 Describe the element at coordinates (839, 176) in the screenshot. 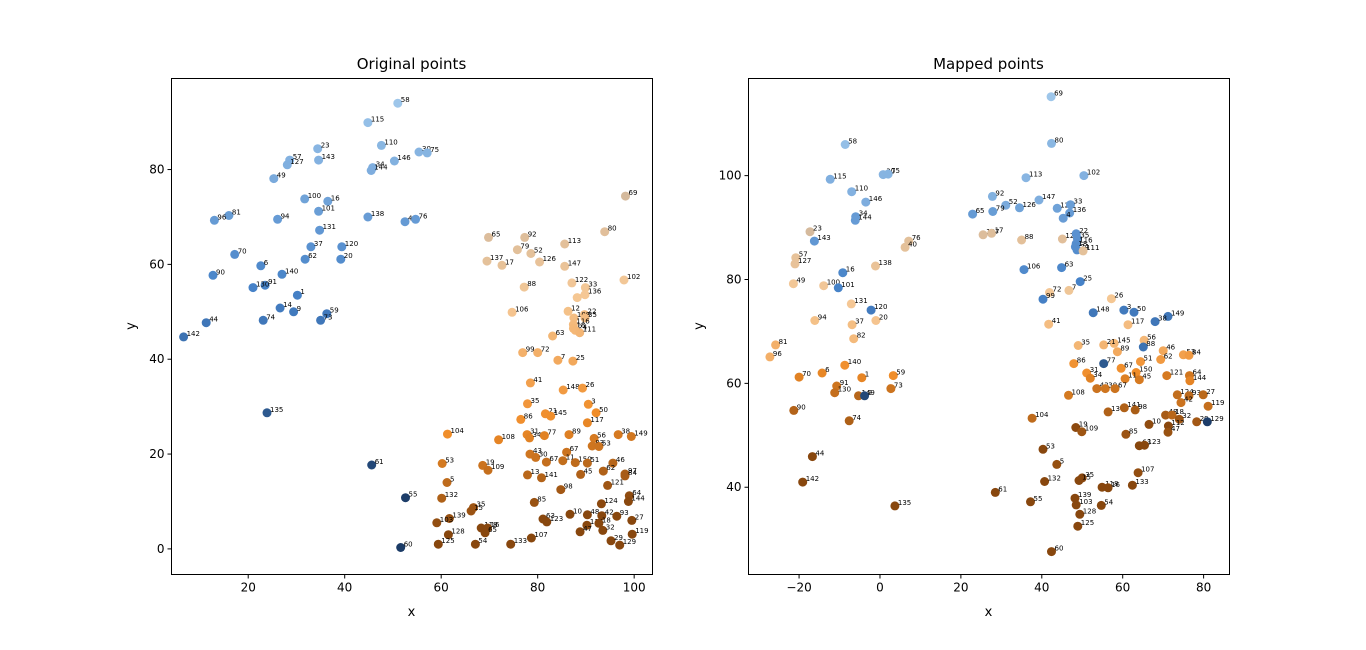

I see `point-label: 115` at that location.